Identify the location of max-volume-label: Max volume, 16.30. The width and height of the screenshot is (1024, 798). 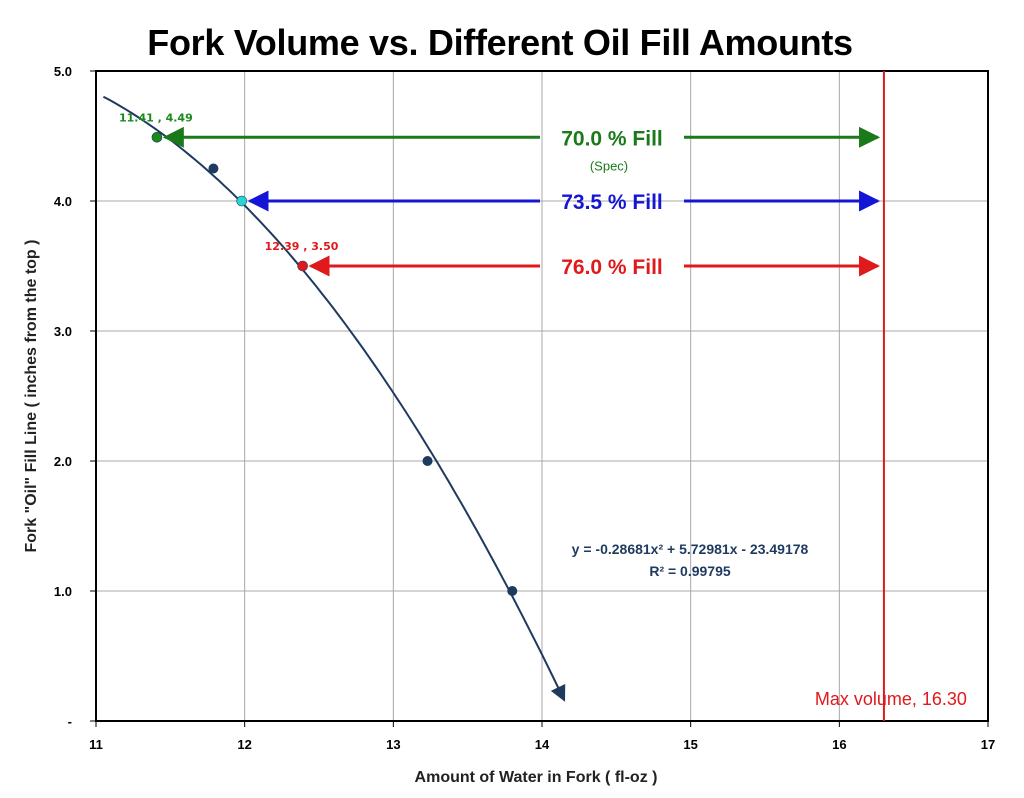
(891, 699).